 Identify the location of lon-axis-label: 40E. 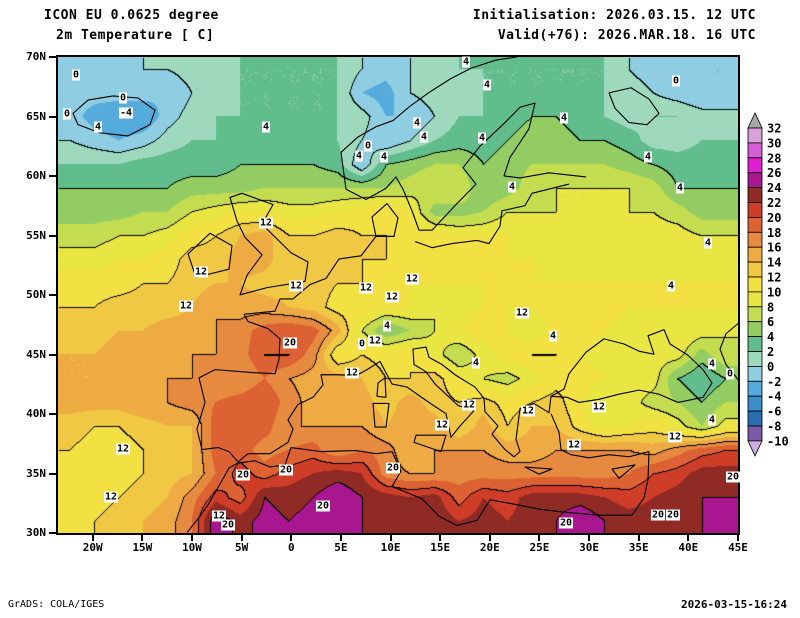
(688, 547).